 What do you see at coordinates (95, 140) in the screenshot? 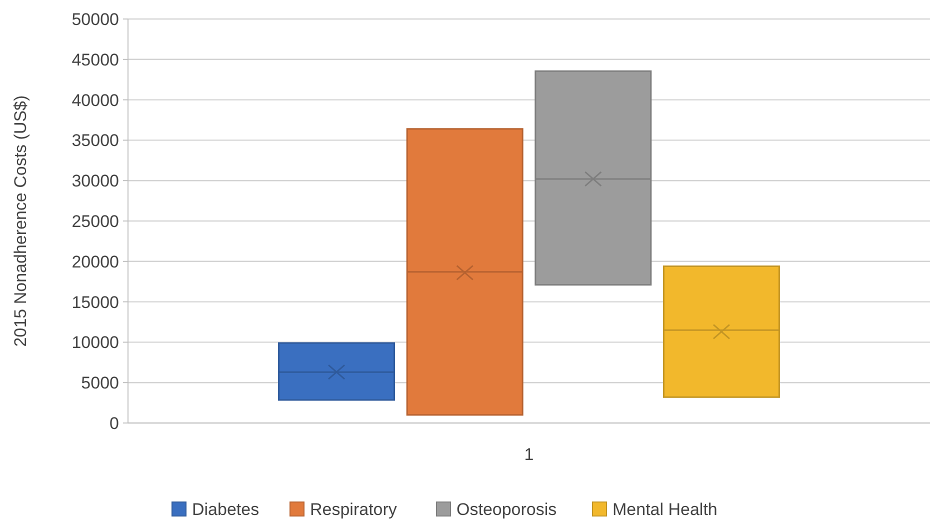
I see `y-tick-label: 35000` at bounding box center [95, 140].